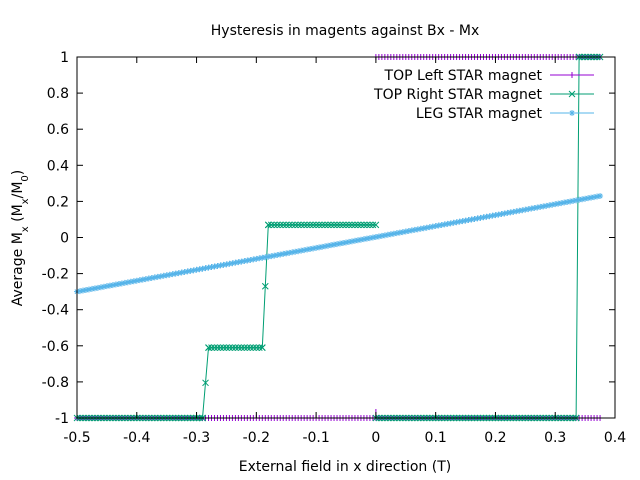 The height and width of the screenshot is (480, 640). What do you see at coordinates (315, 438) in the screenshot?
I see `x-tick-label: -0.1` at bounding box center [315, 438].